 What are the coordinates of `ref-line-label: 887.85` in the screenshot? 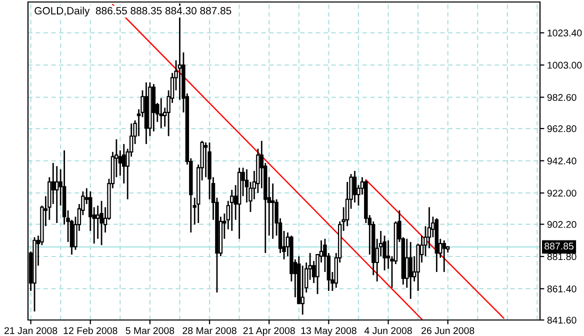 It's located at (559, 246).